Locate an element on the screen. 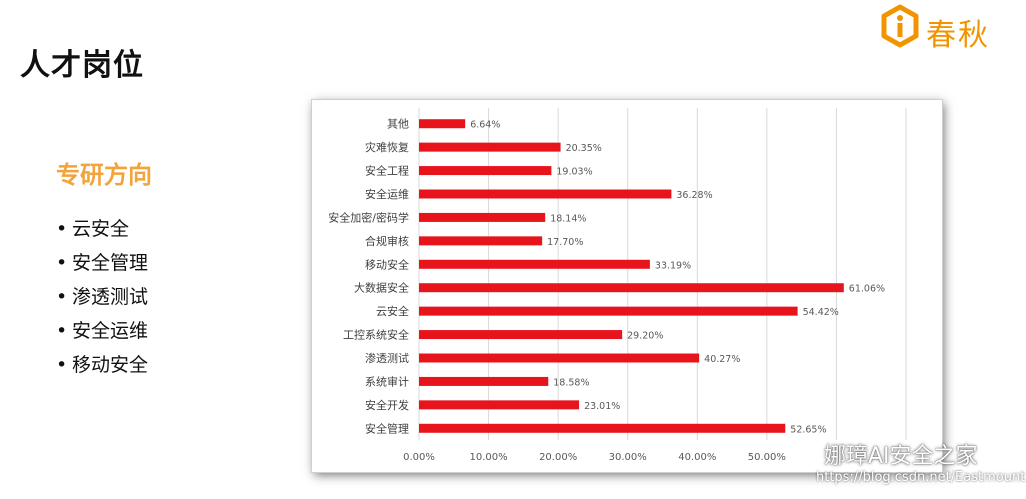  section-title: 专研方向 is located at coordinates (104, 175).